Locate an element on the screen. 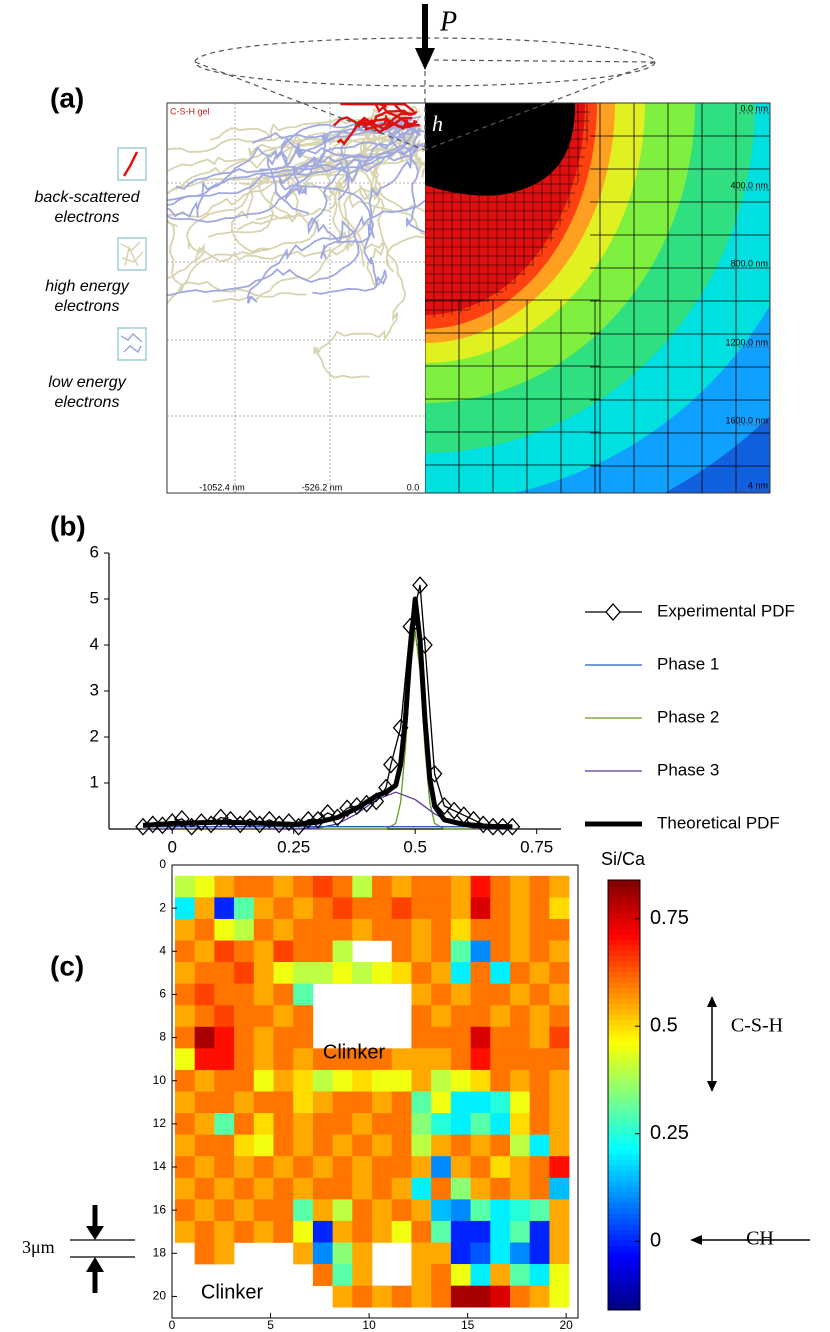 This screenshot has width=830, height=1332. y-tick-label: 2 is located at coordinates (162, 907).